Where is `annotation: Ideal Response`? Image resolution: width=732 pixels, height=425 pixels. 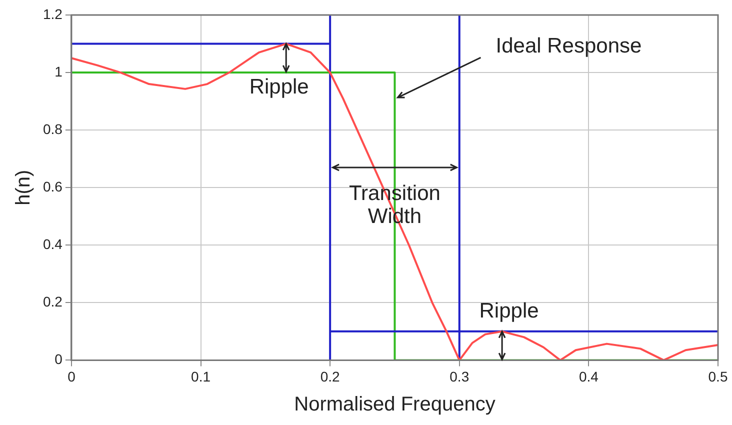
annotation: Ideal Response is located at coordinates (568, 46).